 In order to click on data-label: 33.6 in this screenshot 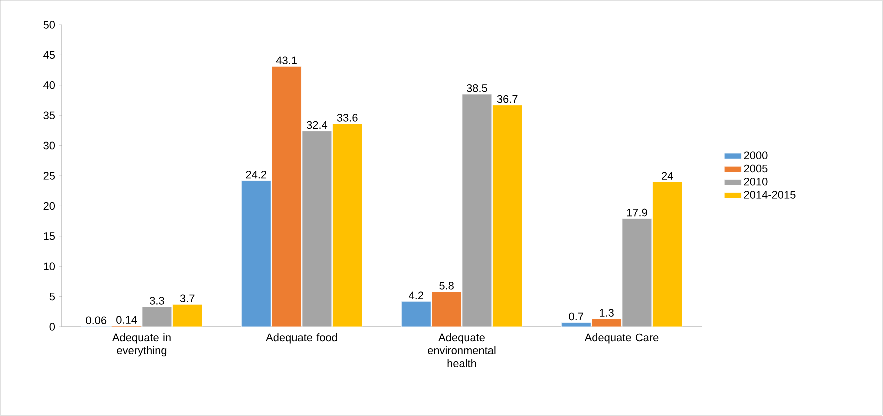, I will do `click(347, 118)`.